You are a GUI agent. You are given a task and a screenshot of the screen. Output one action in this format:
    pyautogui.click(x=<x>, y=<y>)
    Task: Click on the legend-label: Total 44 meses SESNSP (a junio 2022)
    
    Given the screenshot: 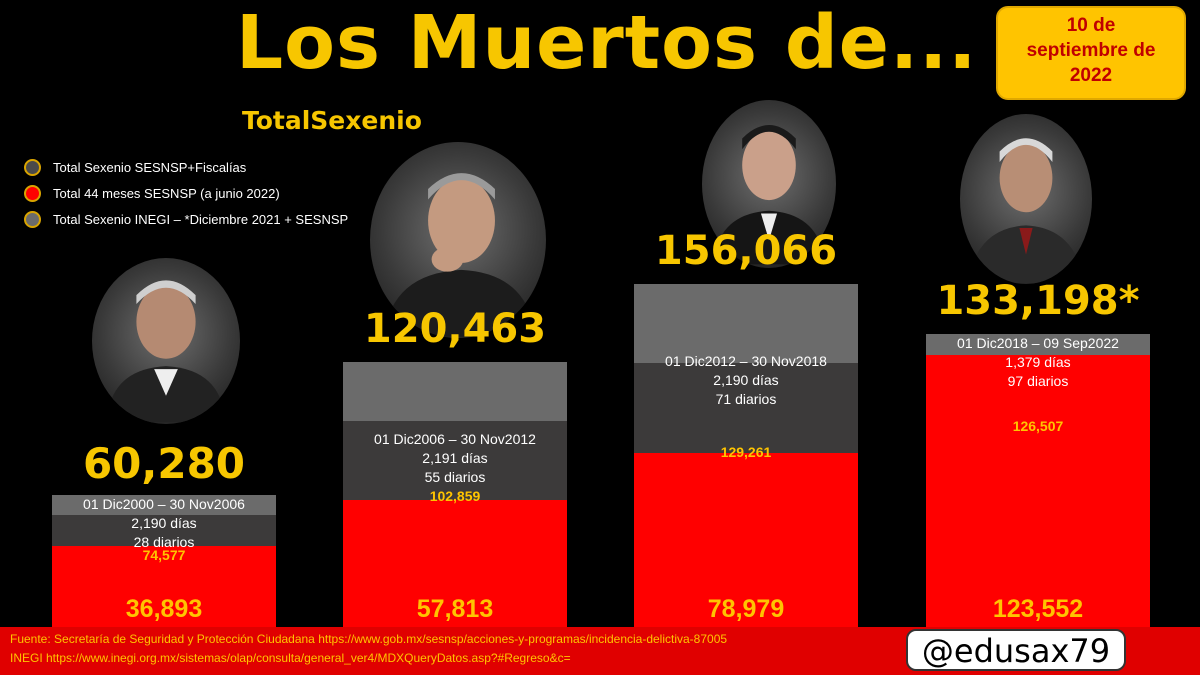 What is the action you would take?
    pyautogui.click(x=166, y=193)
    